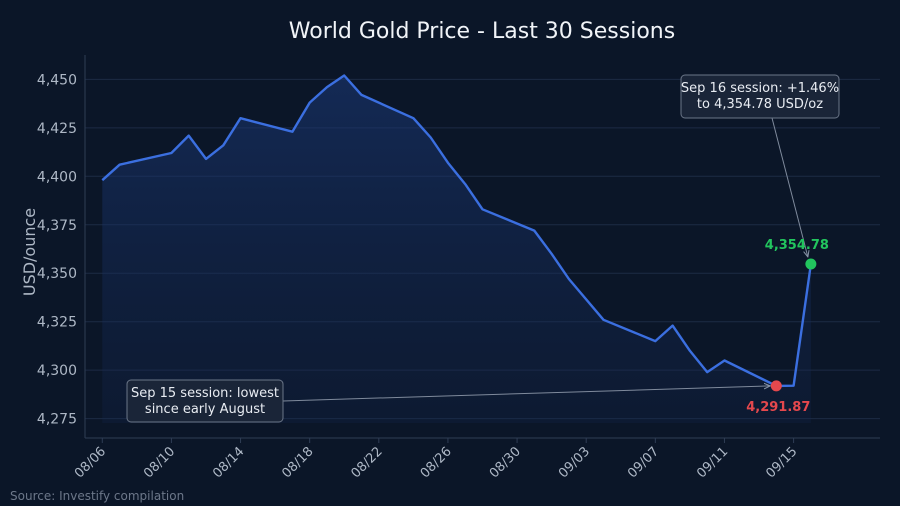 This screenshot has height=506, width=900. I want to click on source-note: Source: Investify compilation, so click(97, 496).